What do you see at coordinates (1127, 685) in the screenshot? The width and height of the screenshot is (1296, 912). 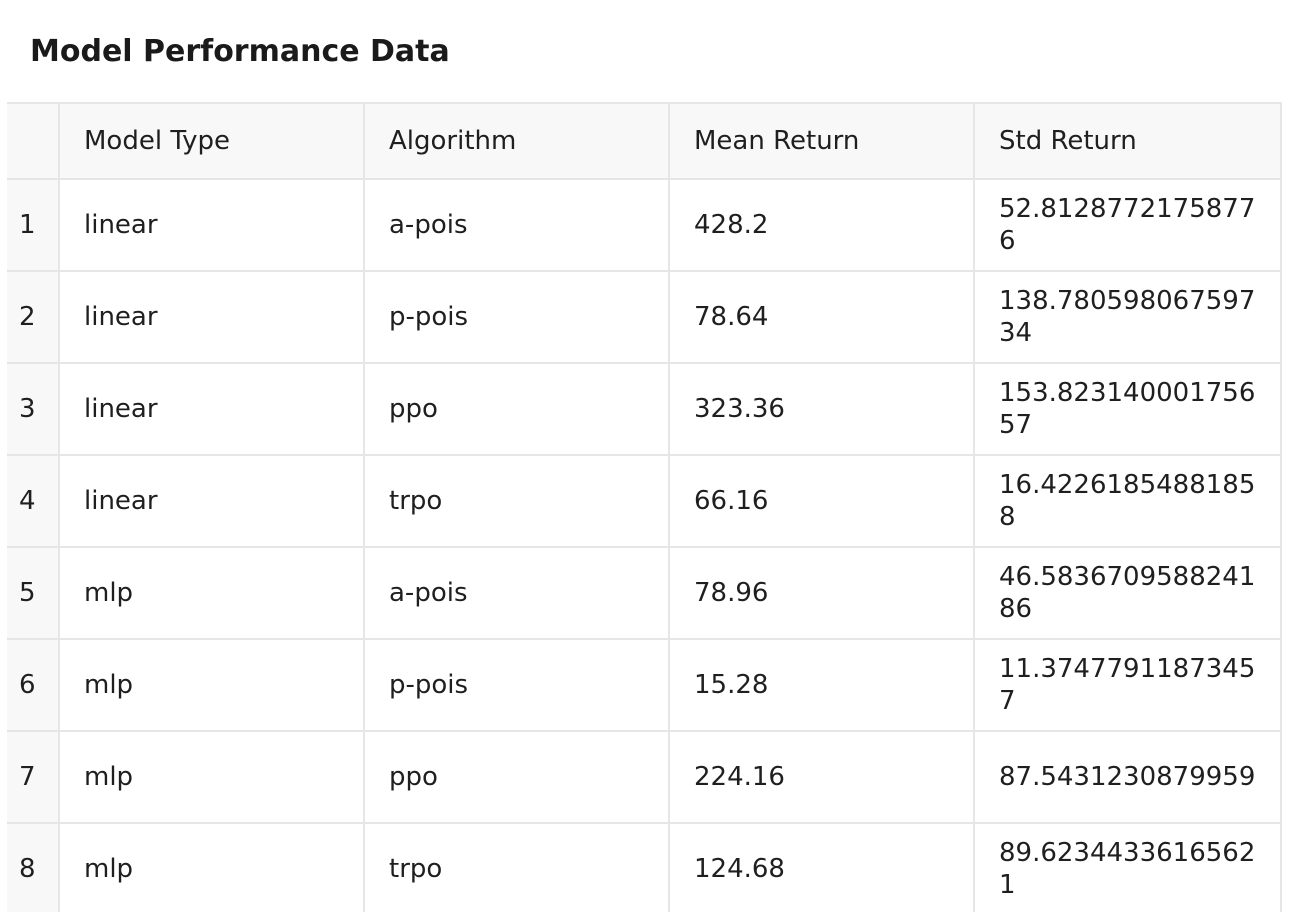 I see `std-return-cell: 11.37477911873457` at bounding box center [1127, 685].